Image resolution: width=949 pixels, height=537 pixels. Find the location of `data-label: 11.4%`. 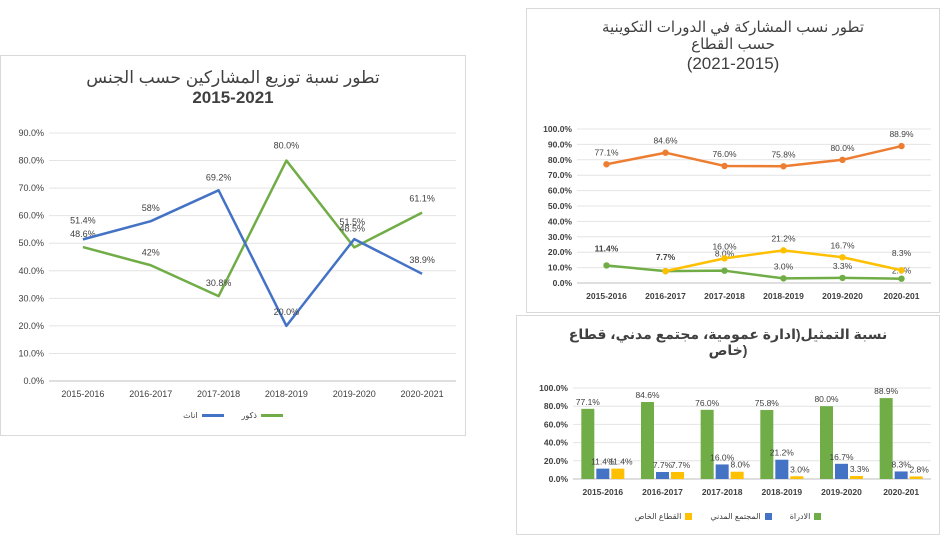

data-label: 11.4% is located at coordinates (621, 462).